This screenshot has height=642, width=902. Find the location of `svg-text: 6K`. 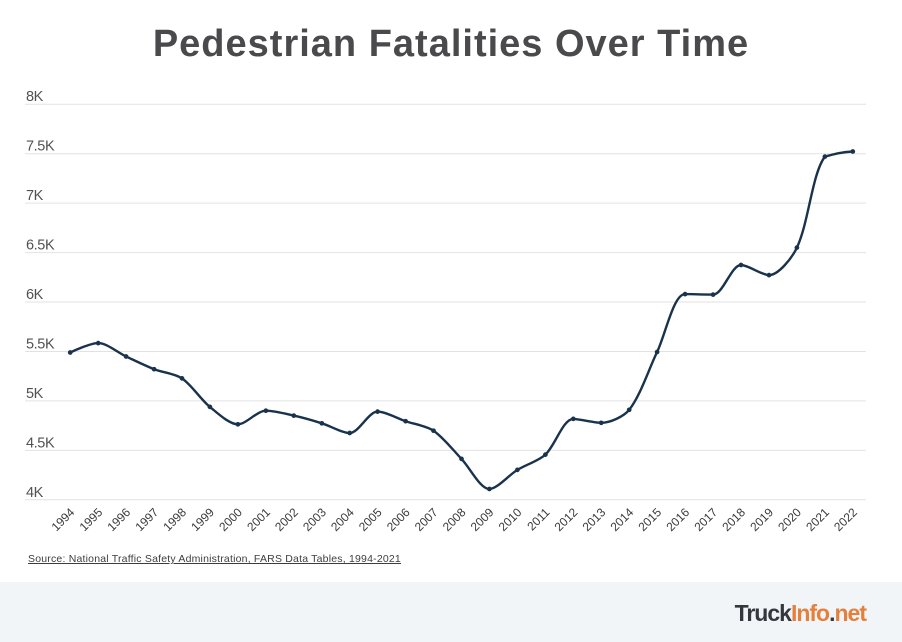

svg-text: 6K is located at coordinates (35, 295).